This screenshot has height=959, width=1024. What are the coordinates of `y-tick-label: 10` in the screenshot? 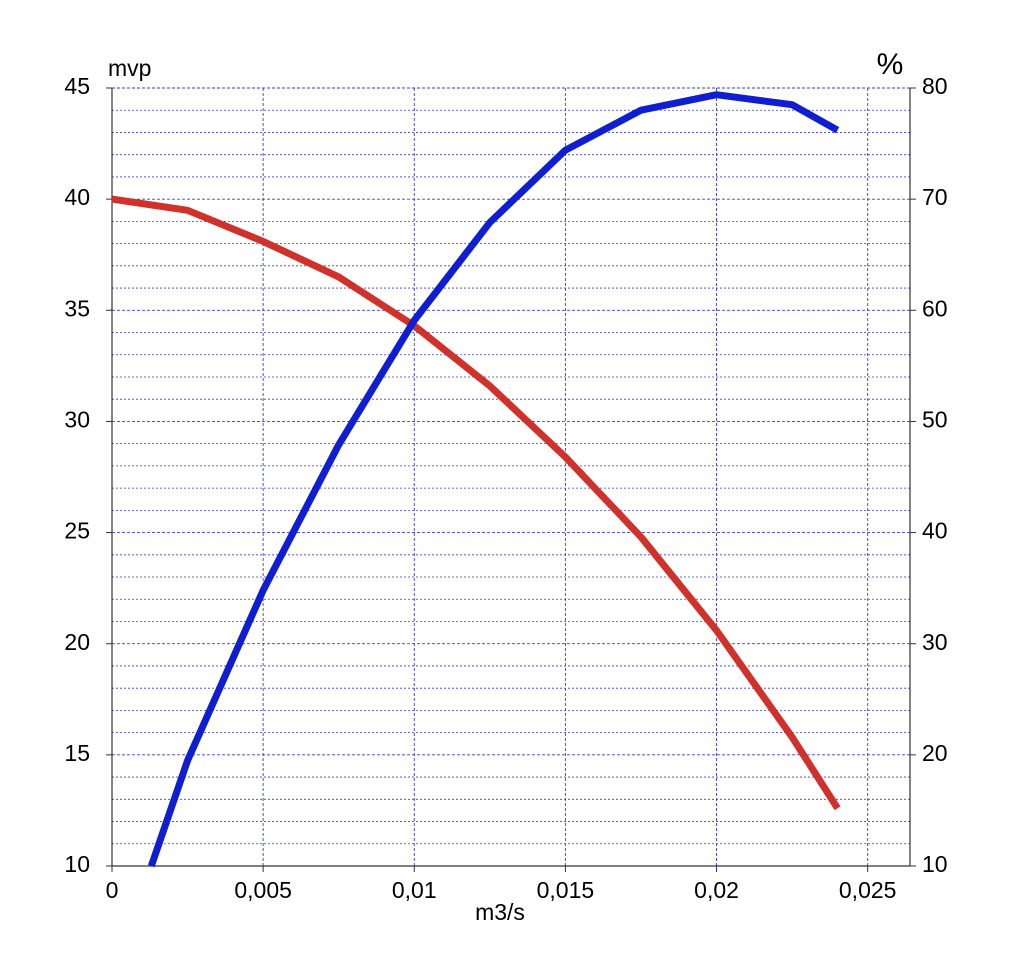 It's located at (77, 864).